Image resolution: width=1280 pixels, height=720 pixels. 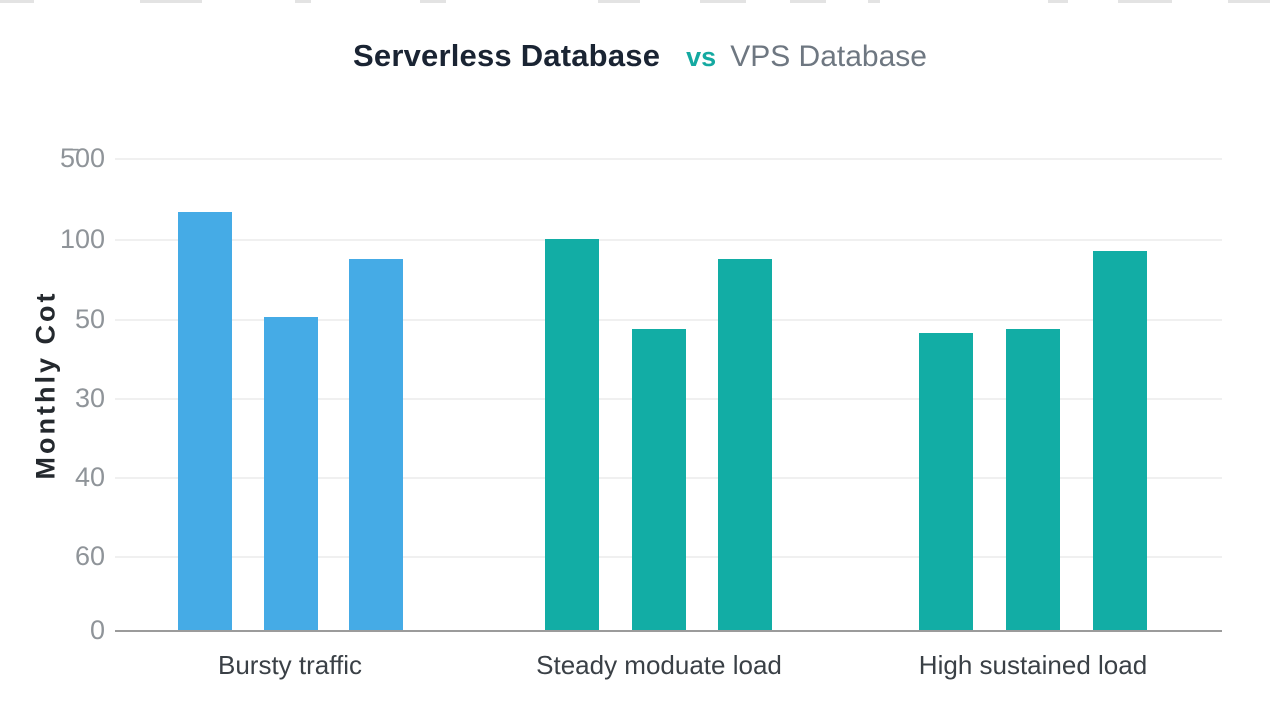 What do you see at coordinates (82, 239) in the screenshot?
I see `y-tick-label: 100` at bounding box center [82, 239].